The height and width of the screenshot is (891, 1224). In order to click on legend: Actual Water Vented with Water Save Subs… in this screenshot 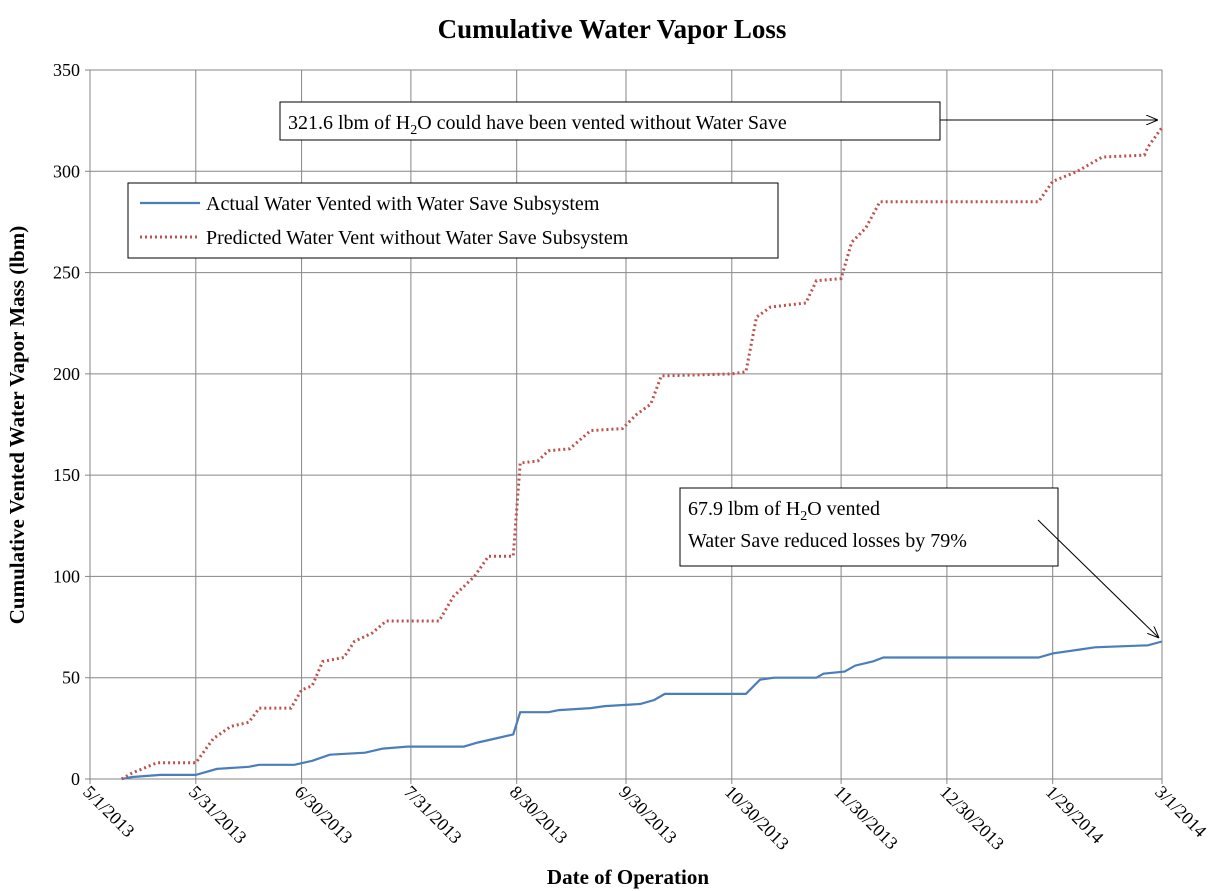, I will do `click(453, 220)`.